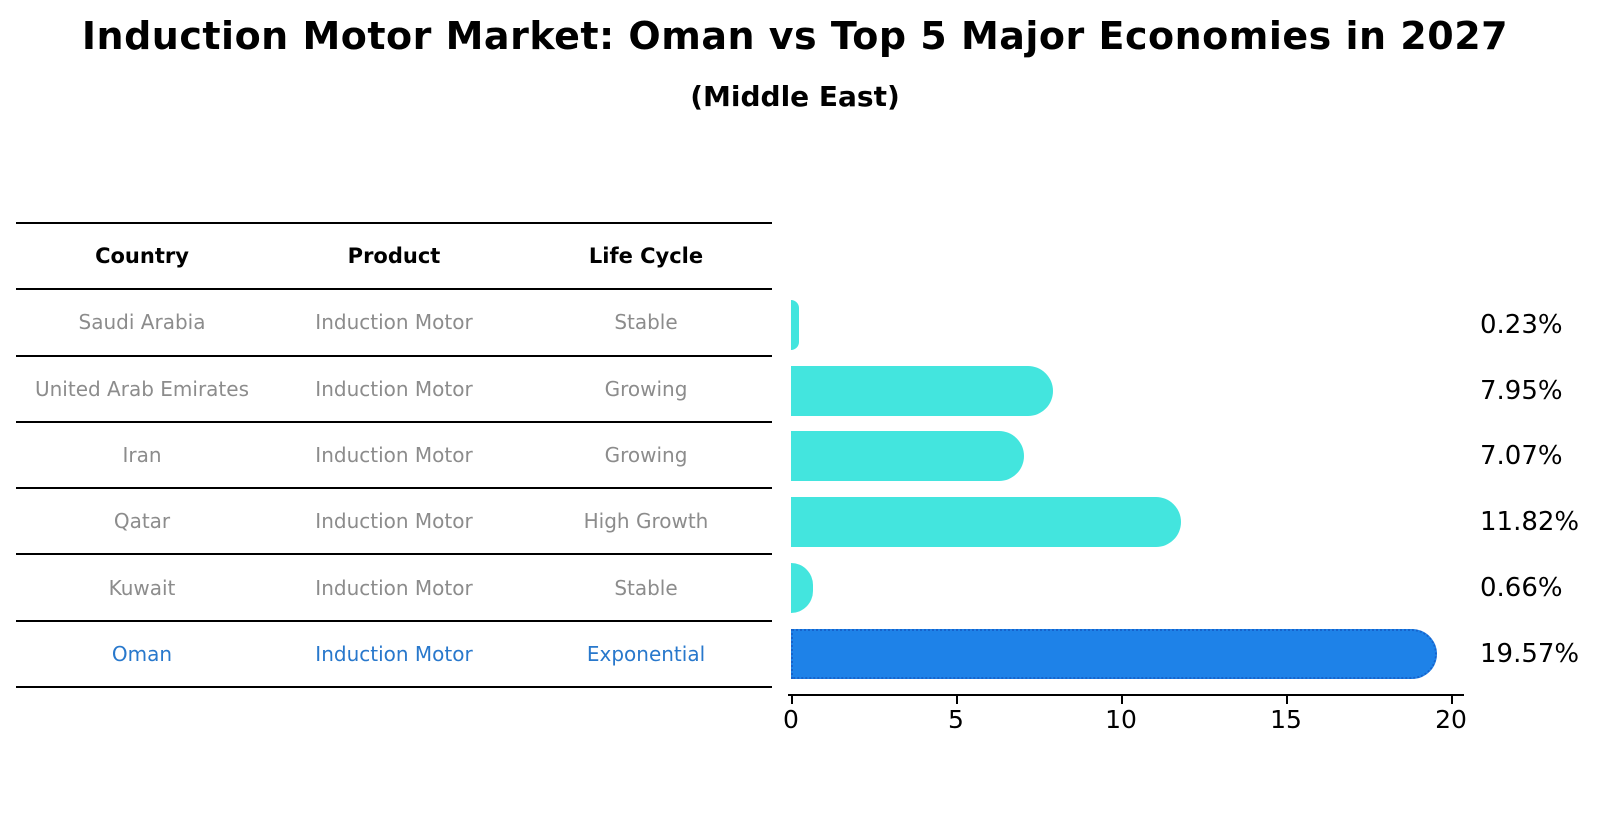 The height and width of the screenshot is (823, 1604). Describe the element at coordinates (142, 653) in the screenshot. I see `table-cell-country: Oman` at that location.